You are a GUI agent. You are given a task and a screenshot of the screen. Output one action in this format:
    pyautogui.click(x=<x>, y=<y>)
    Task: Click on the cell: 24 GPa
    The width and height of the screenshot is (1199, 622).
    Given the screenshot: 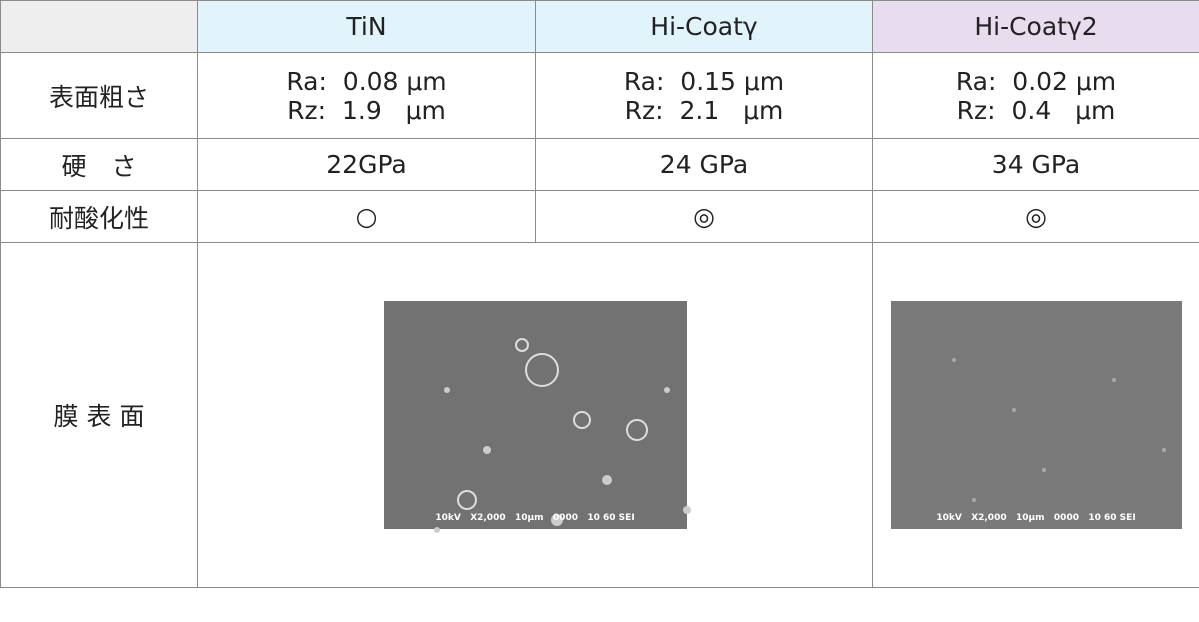 What is the action you would take?
    pyautogui.click(x=704, y=165)
    